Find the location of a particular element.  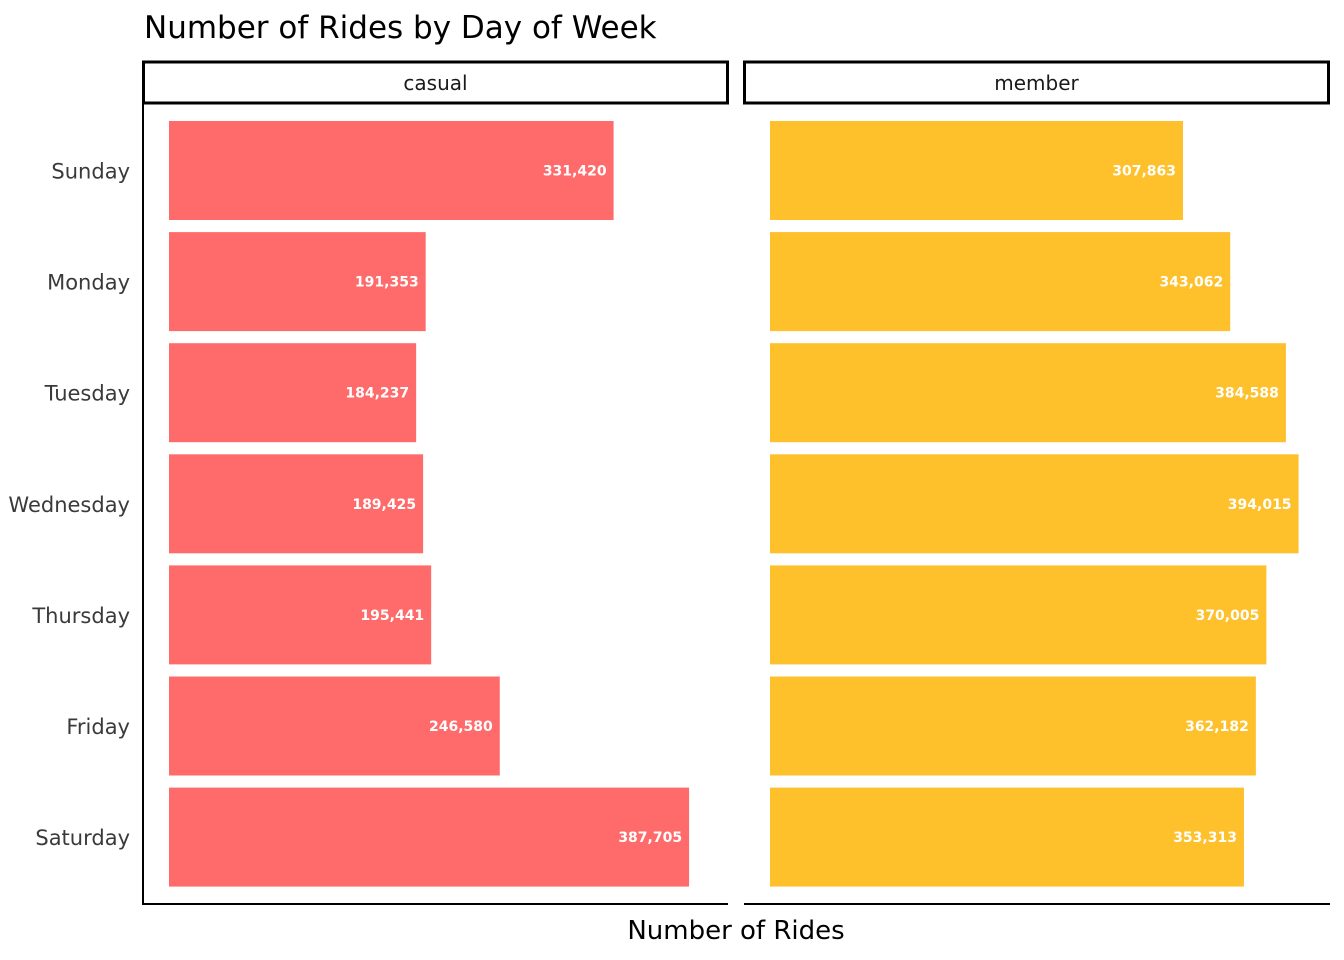

category-label-tuesday: Tuesday is located at coordinates (87, 394).